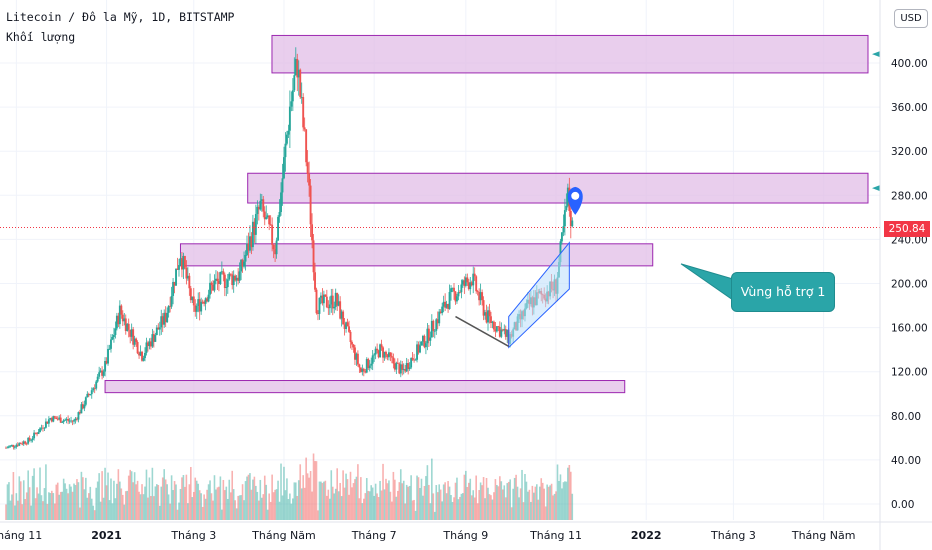 This screenshot has width=932, height=550. I want to click on rising-channel, so click(539, 295).